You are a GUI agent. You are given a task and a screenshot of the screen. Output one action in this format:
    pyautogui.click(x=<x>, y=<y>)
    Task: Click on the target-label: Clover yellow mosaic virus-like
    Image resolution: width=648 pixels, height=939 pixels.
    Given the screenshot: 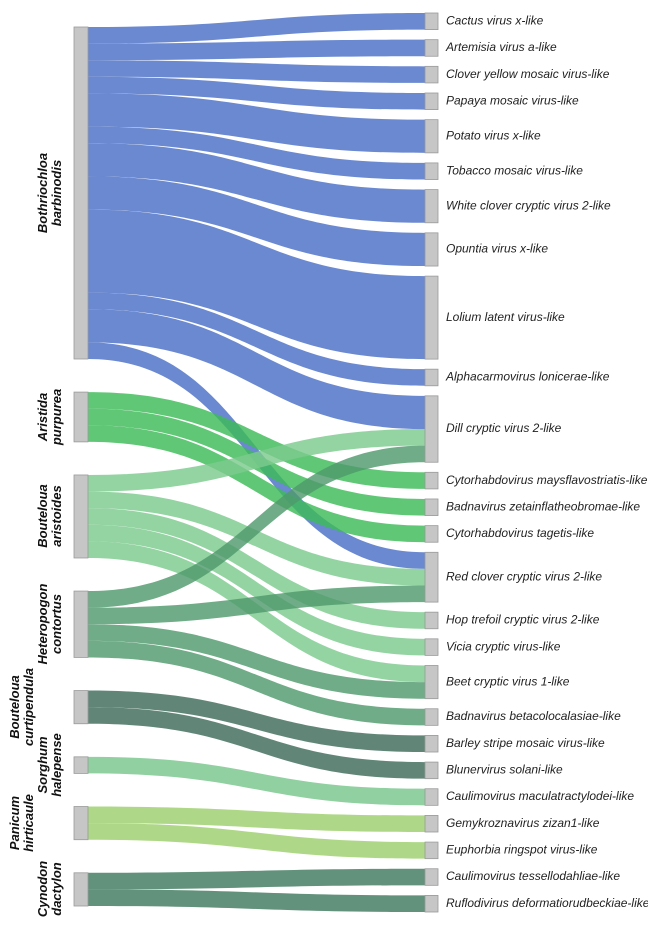 What is the action you would take?
    pyautogui.click(x=528, y=74)
    